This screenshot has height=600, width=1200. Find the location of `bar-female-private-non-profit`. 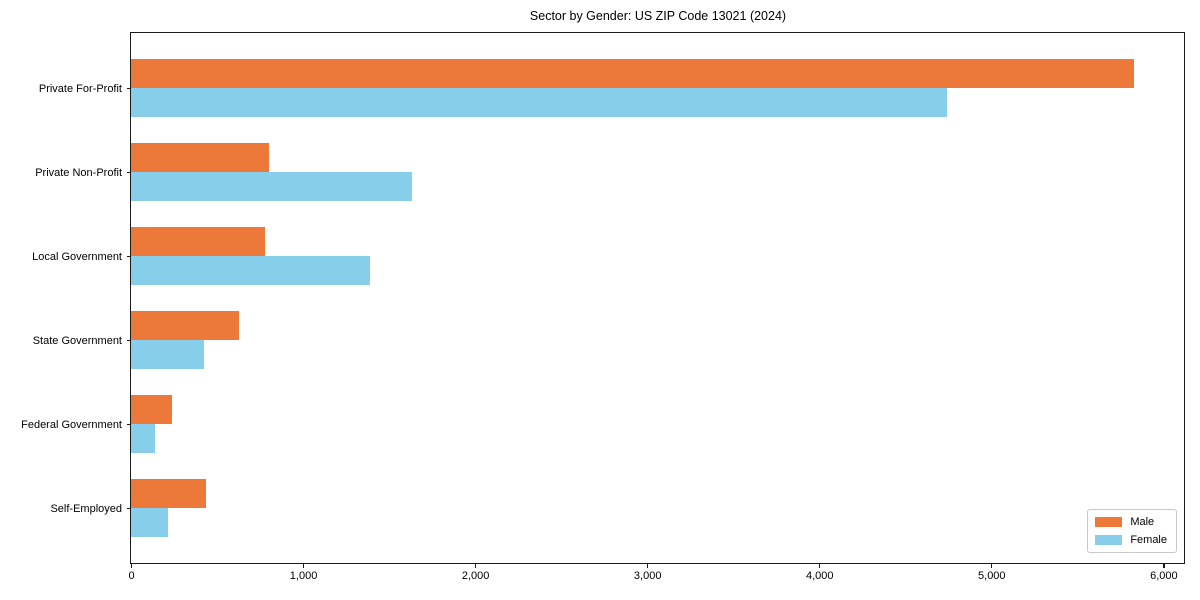

bar-female-private-non-profit is located at coordinates (271, 186).